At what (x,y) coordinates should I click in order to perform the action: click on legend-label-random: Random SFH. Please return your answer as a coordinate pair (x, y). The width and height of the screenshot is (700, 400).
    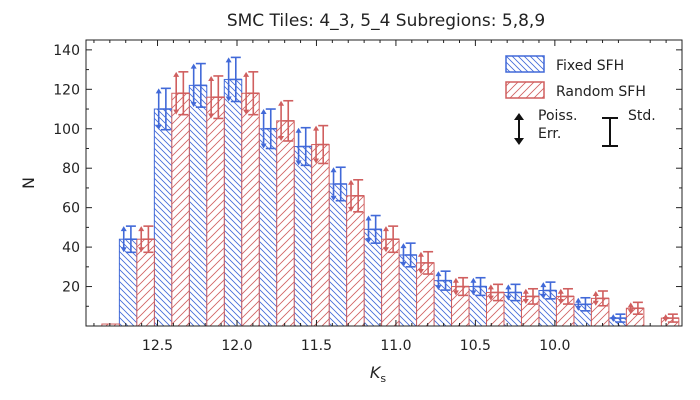
    Looking at the image, I should click on (601, 92).